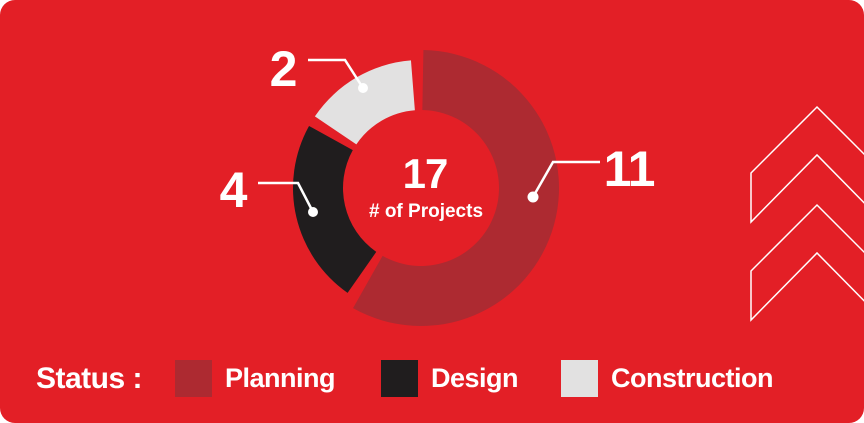 The width and height of the screenshot is (864, 423). I want to click on legend-title: Status :, so click(89, 378).